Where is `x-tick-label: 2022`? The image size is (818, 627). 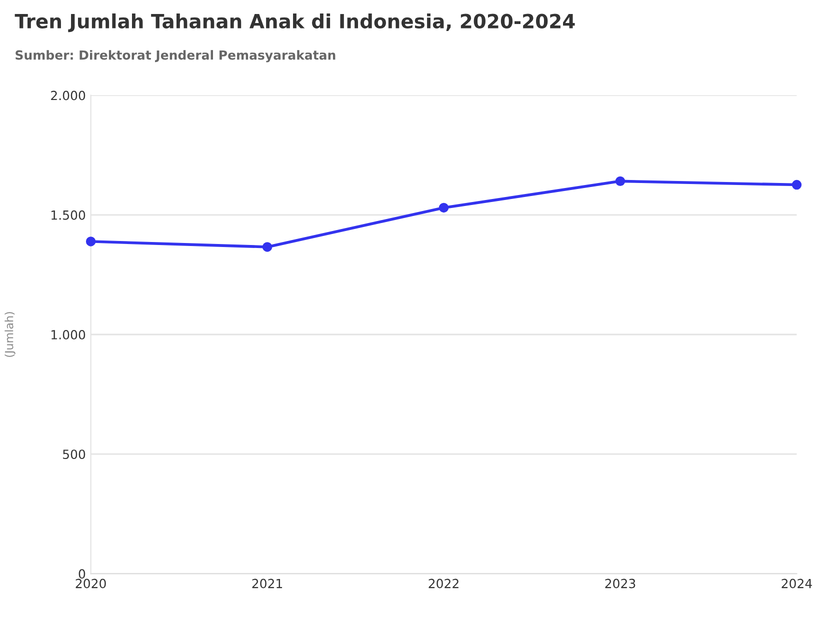 x-tick-label: 2022 is located at coordinates (443, 583).